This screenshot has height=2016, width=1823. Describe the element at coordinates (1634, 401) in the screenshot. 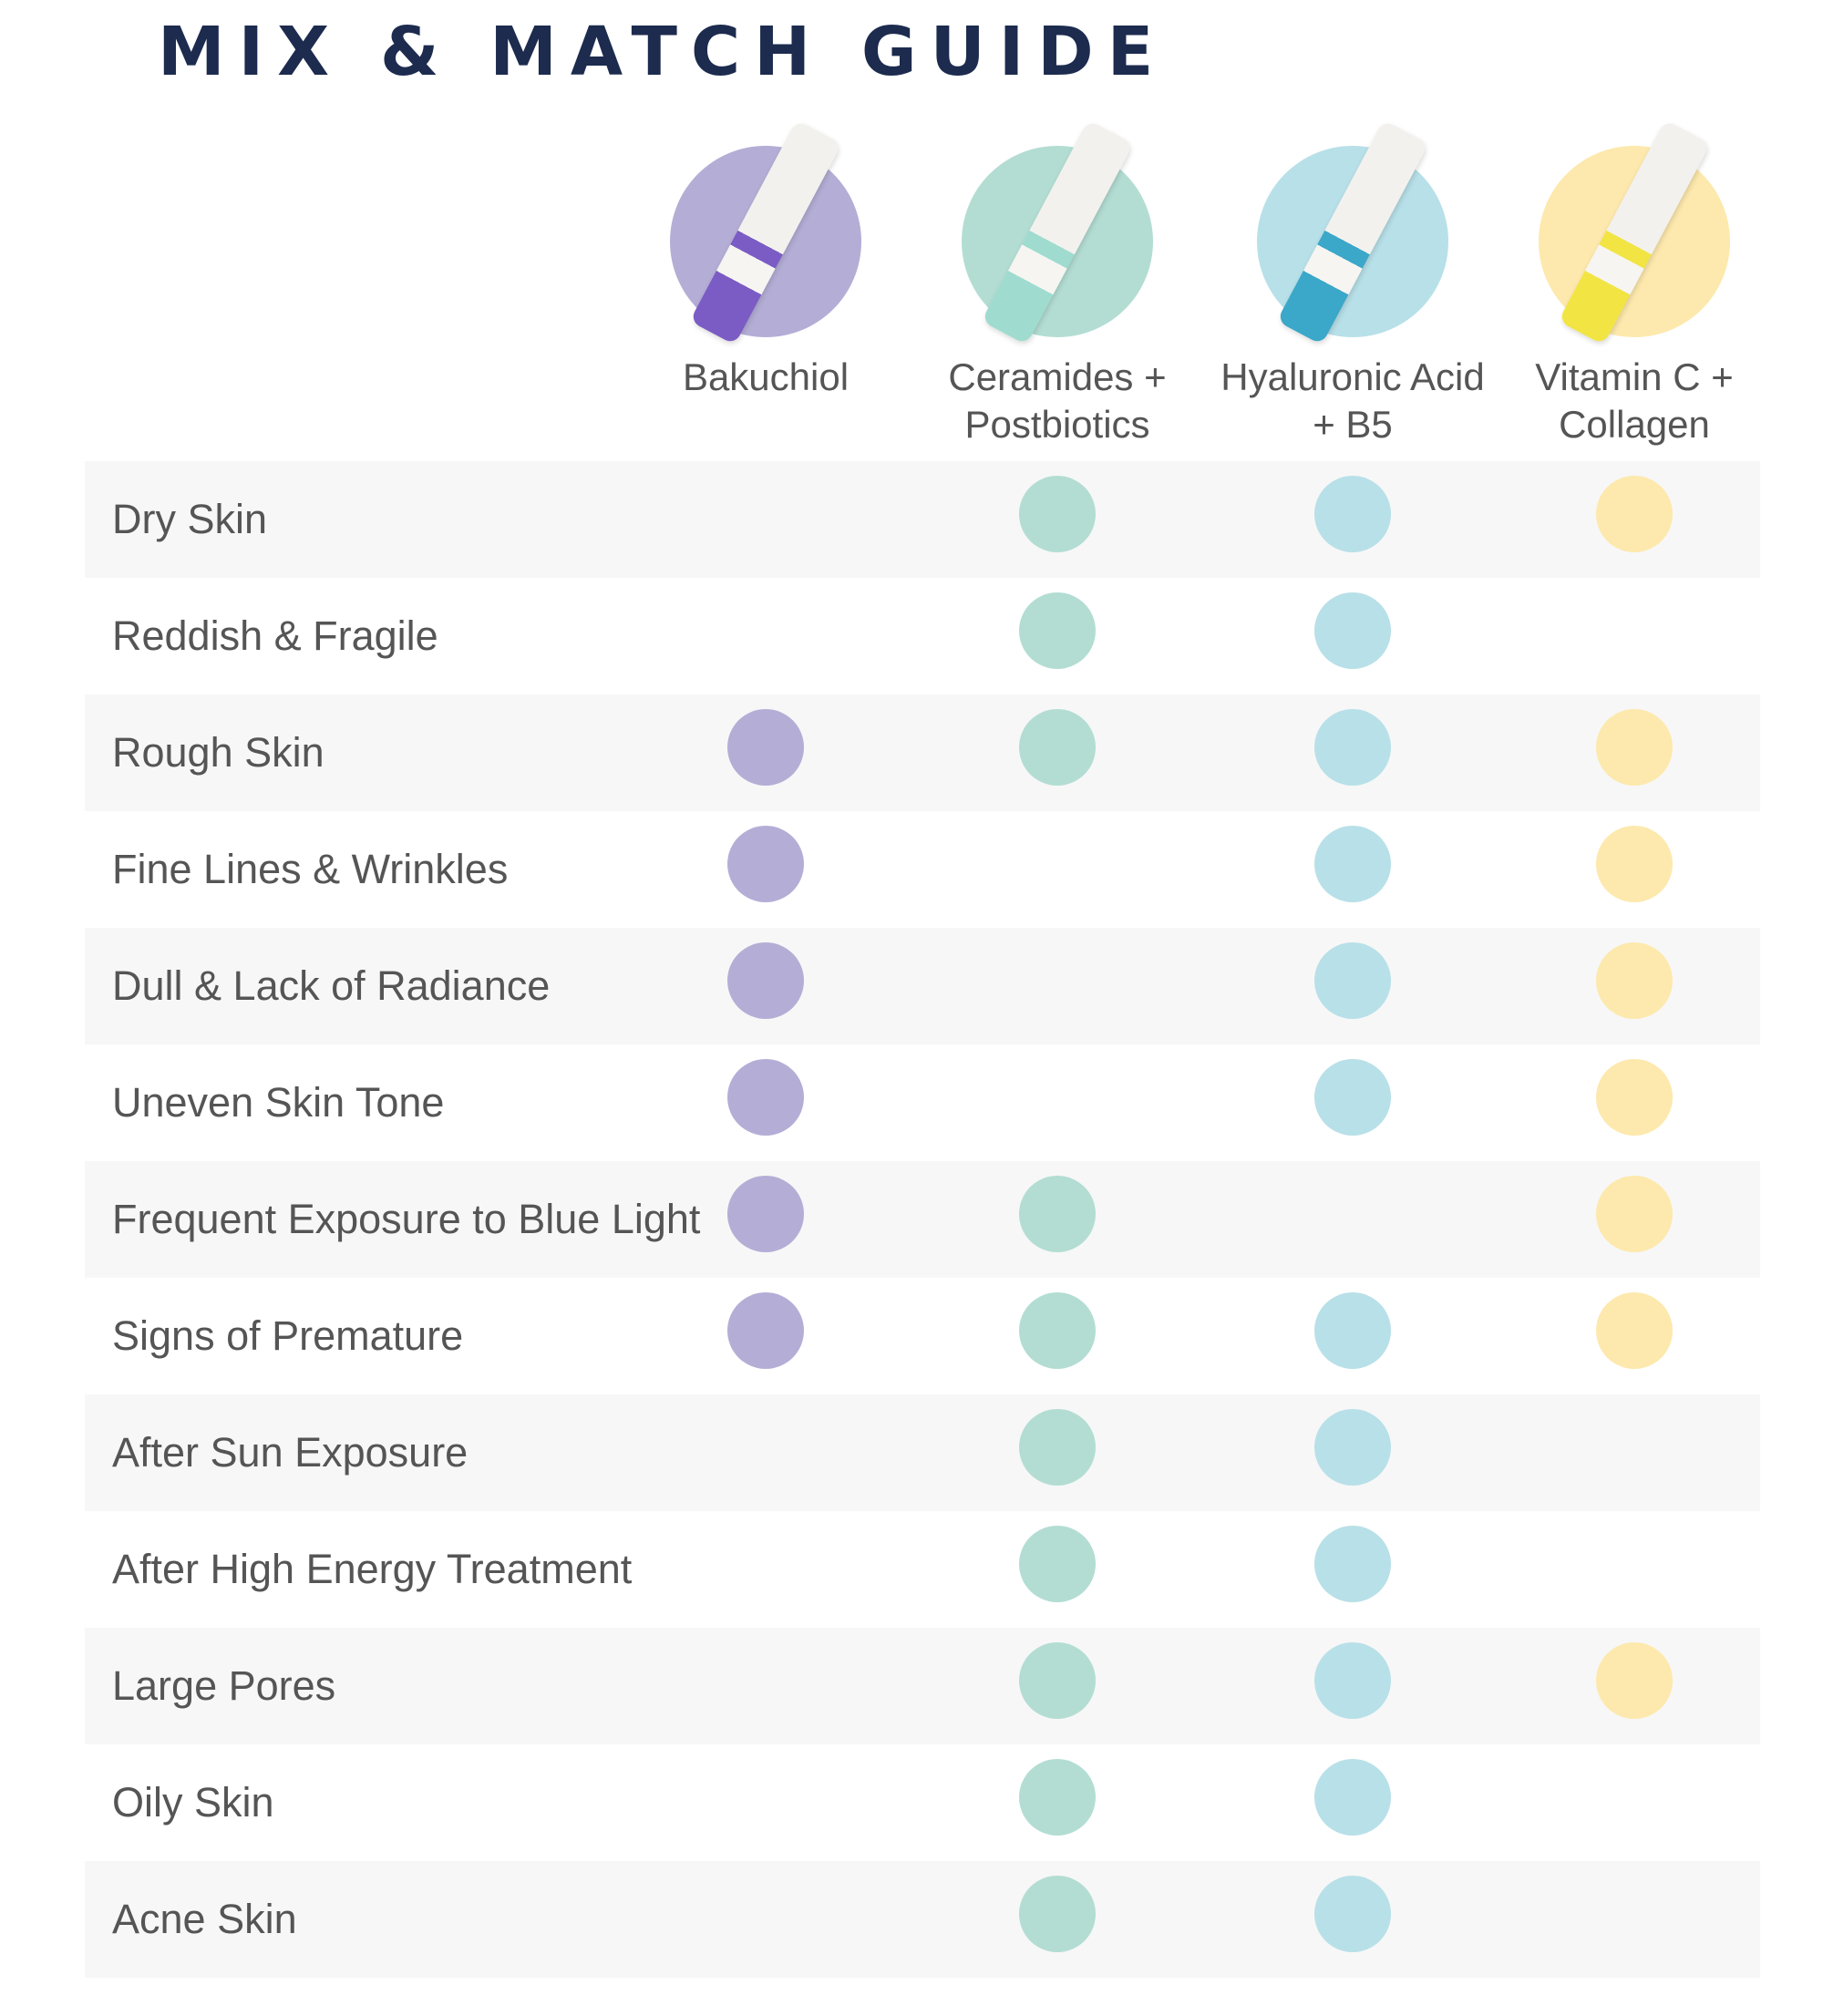

I see `product-name: Vitamin C + Collagen` at that location.